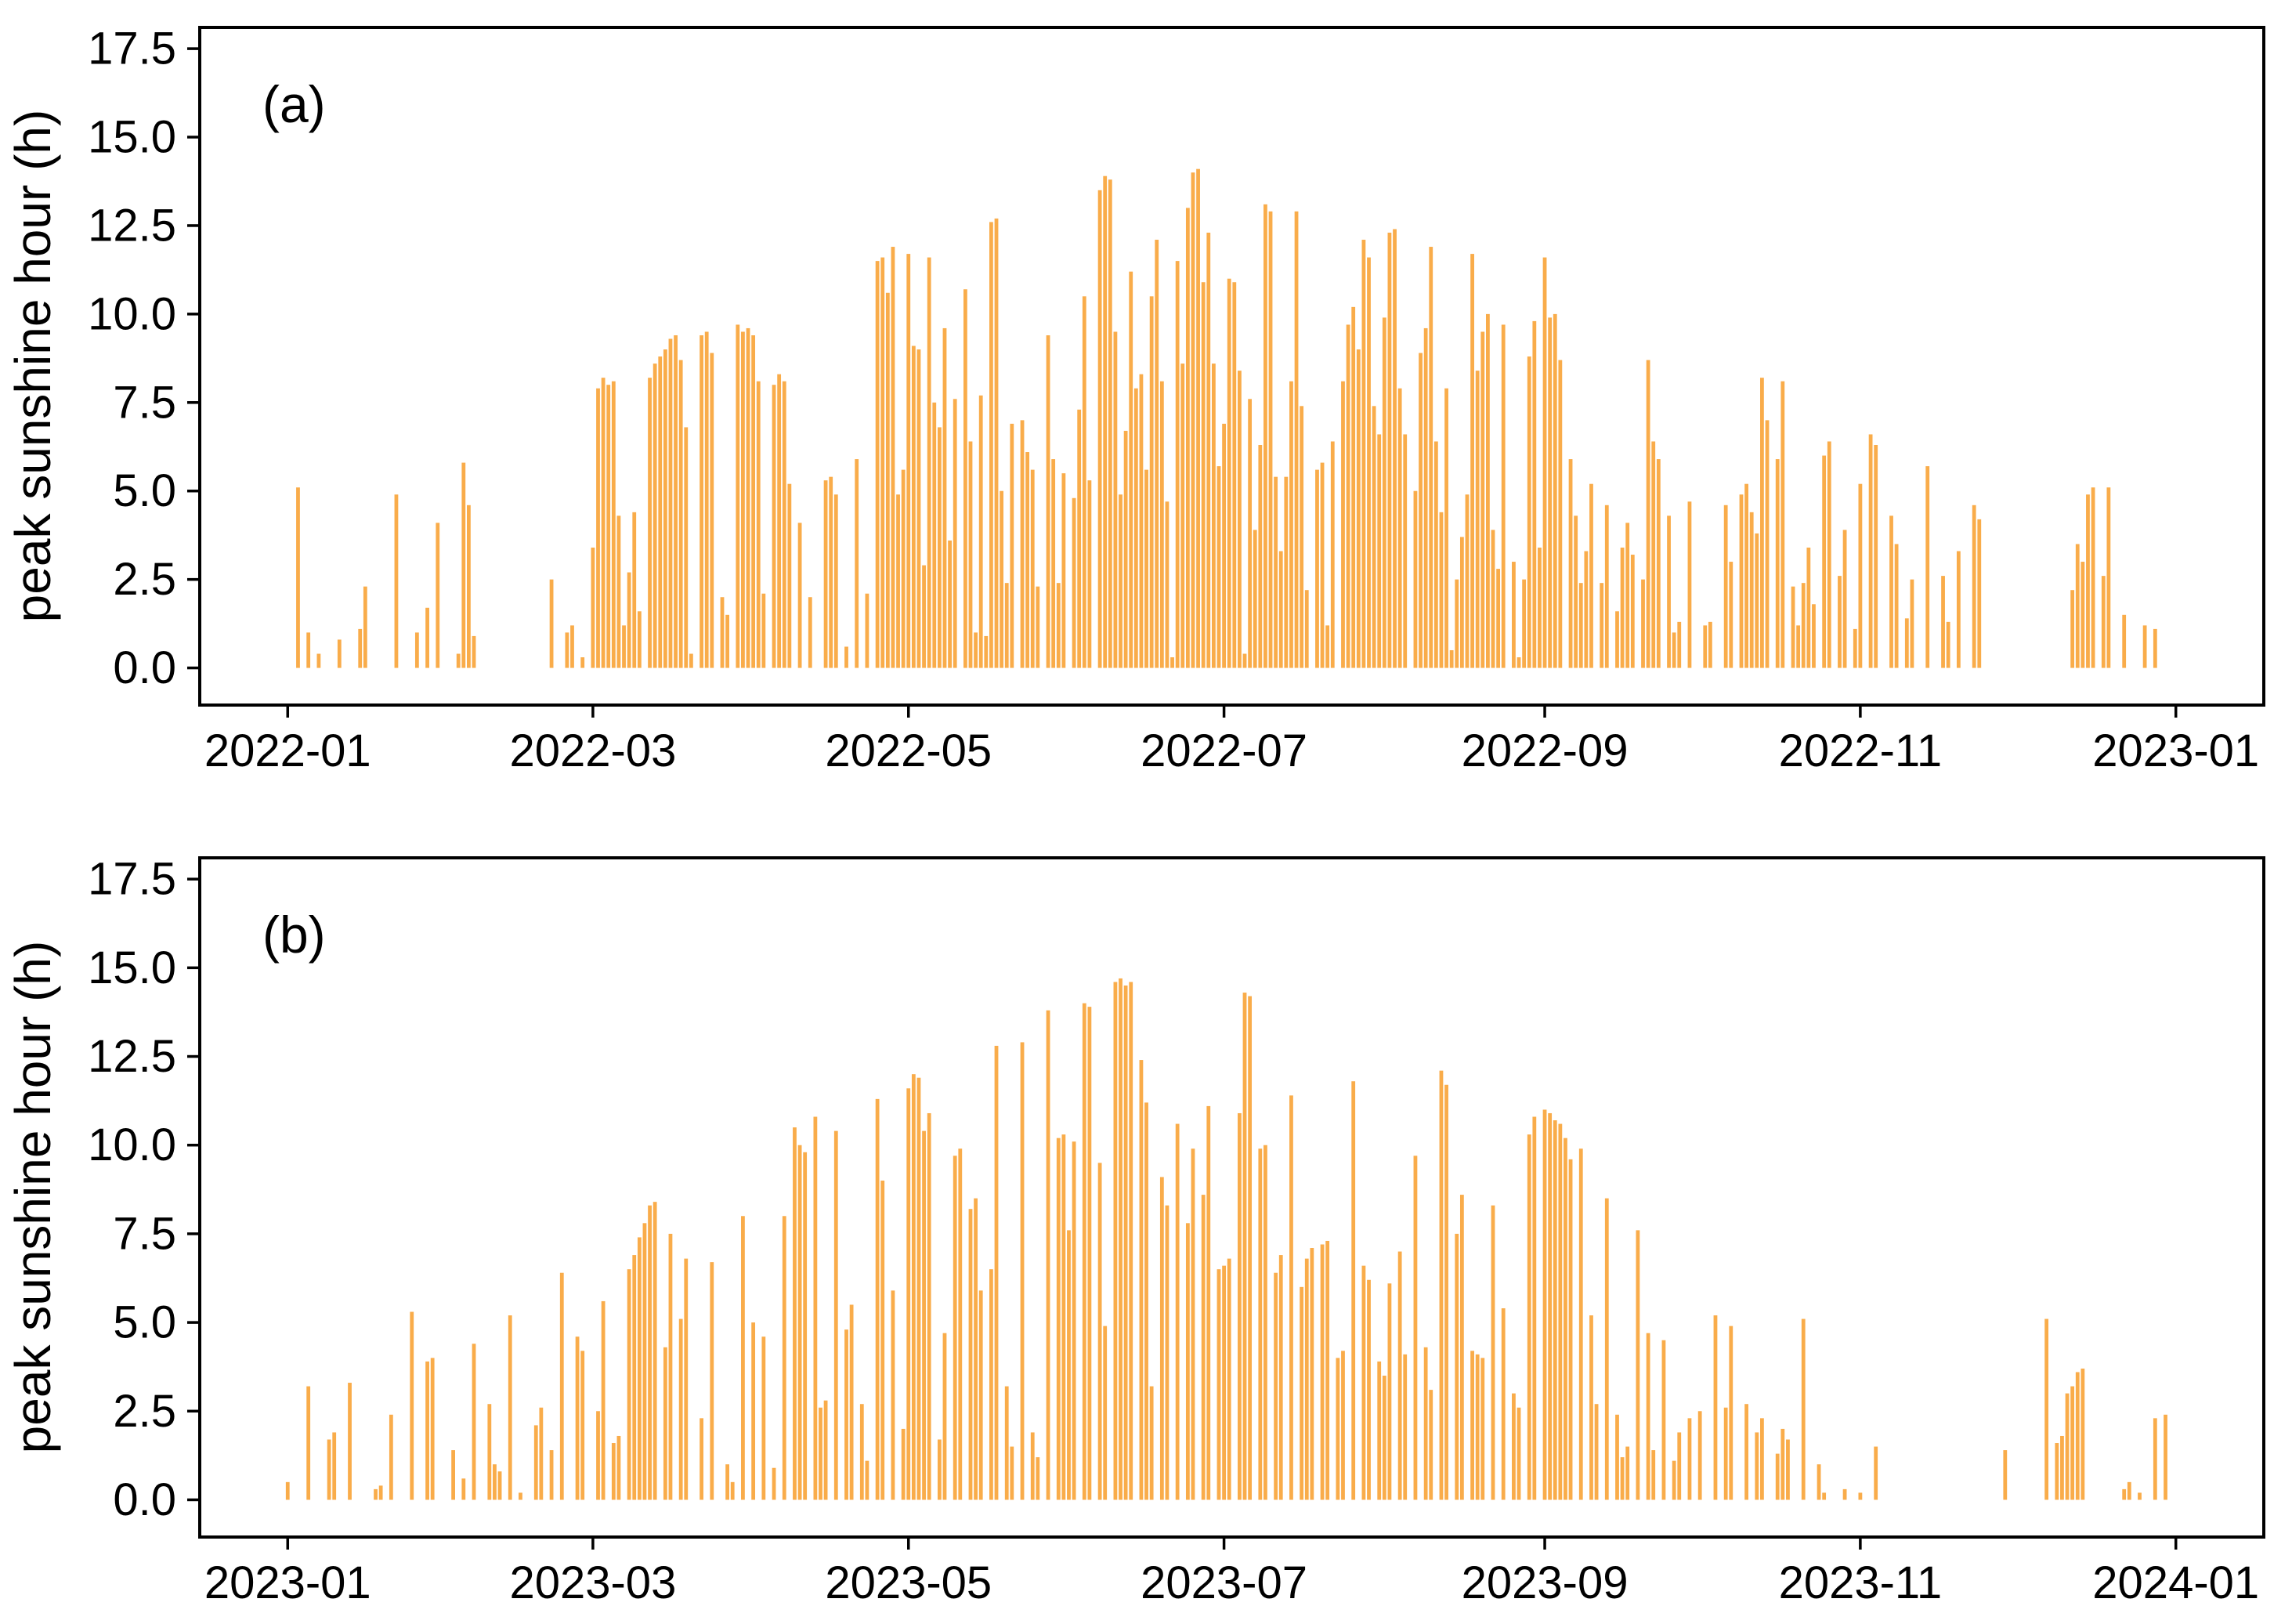 This screenshot has height=1624, width=2292. Describe the element at coordinates (908, 750) in the screenshot. I see `x-tick-label: 2022-05` at that location.